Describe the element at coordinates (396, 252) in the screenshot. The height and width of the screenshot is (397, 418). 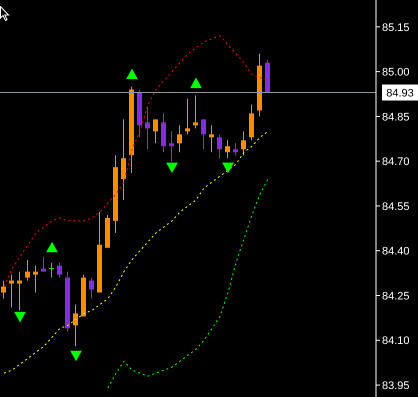
I see `y-tick-label: 84.40` at that location.